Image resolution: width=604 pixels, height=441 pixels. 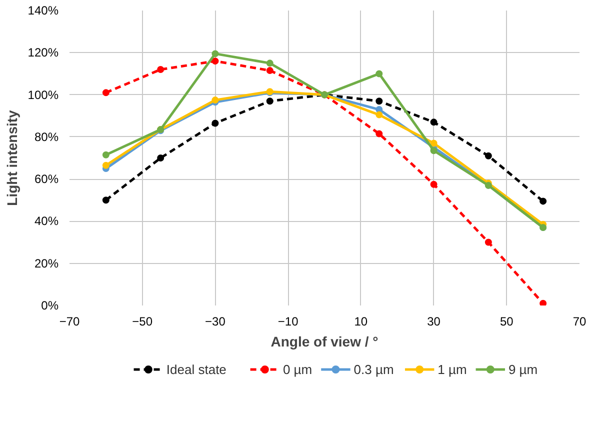 I want to click on y-tick-label: 60%, so click(x=46, y=179).